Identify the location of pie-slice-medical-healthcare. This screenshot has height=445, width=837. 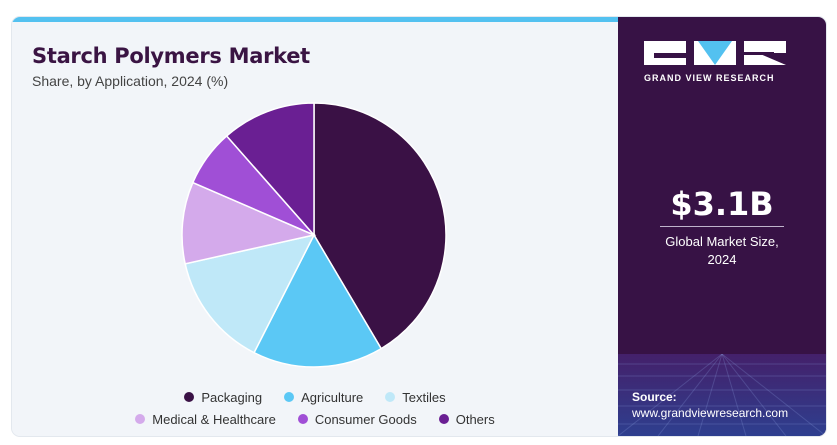
(249, 223).